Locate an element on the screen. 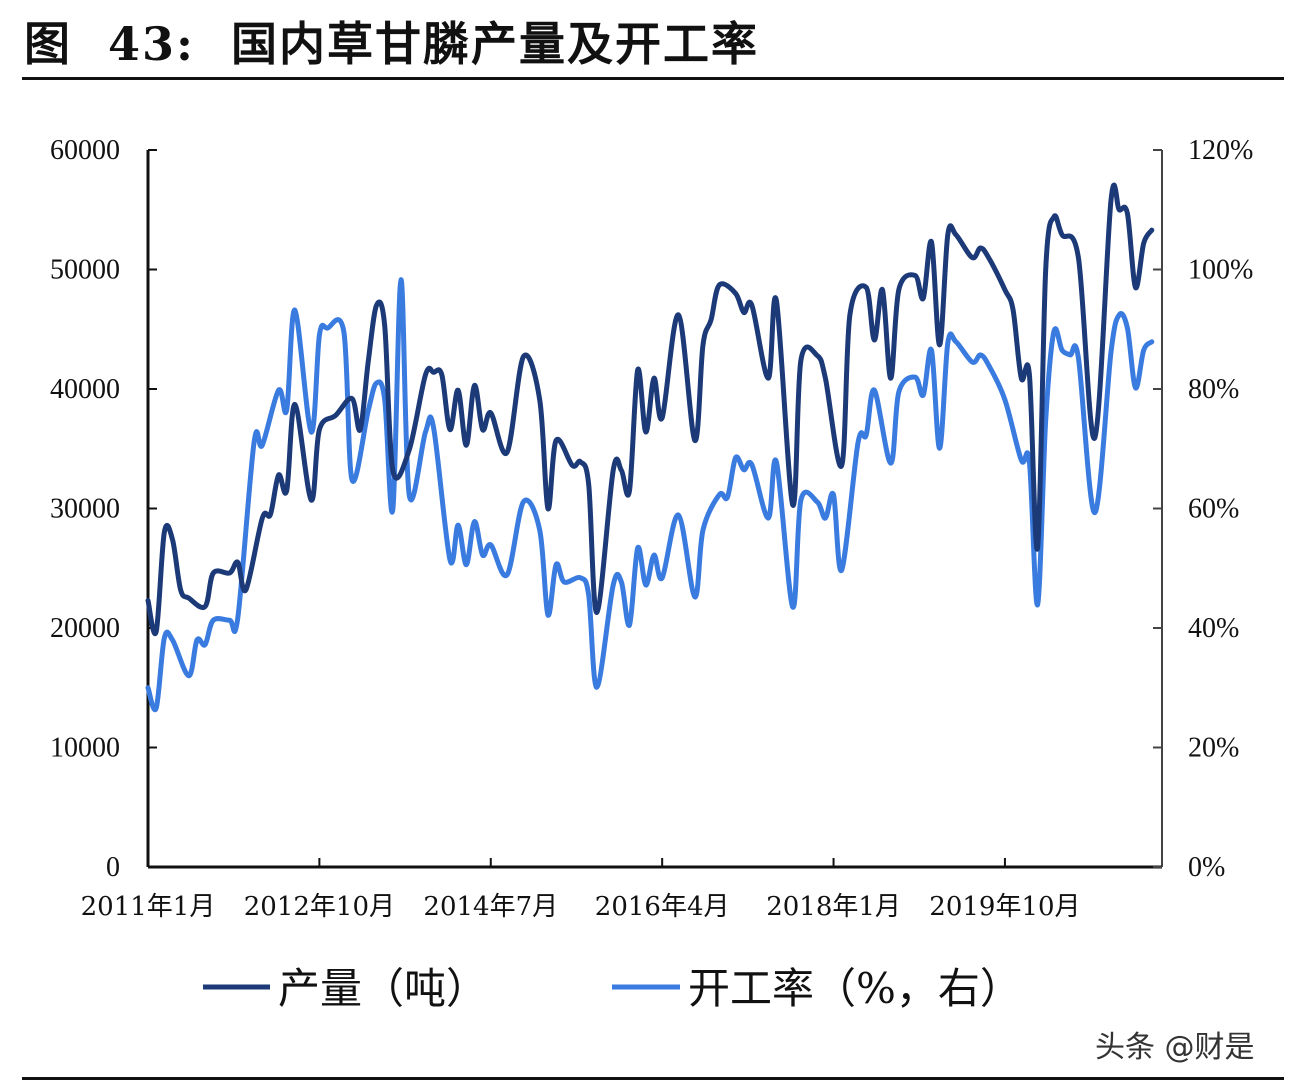  left-tick-label: 50000 is located at coordinates (85, 270).